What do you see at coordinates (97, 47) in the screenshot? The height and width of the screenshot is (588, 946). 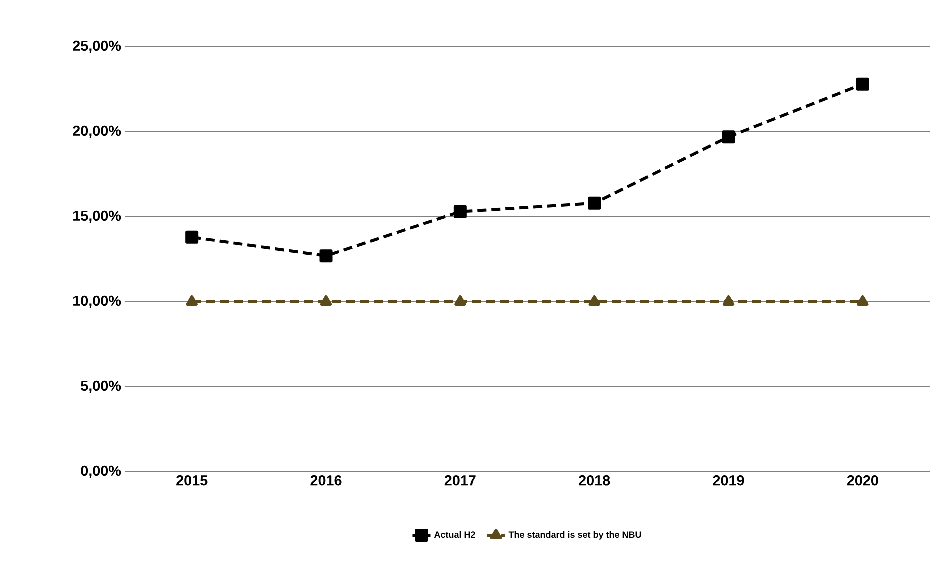 I see `y-tick-label: 25,00%` at bounding box center [97, 47].